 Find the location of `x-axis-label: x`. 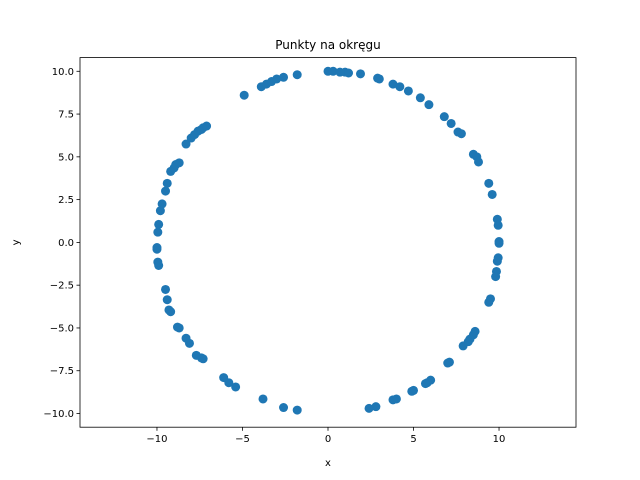

x-axis-label: x is located at coordinates (328, 463).